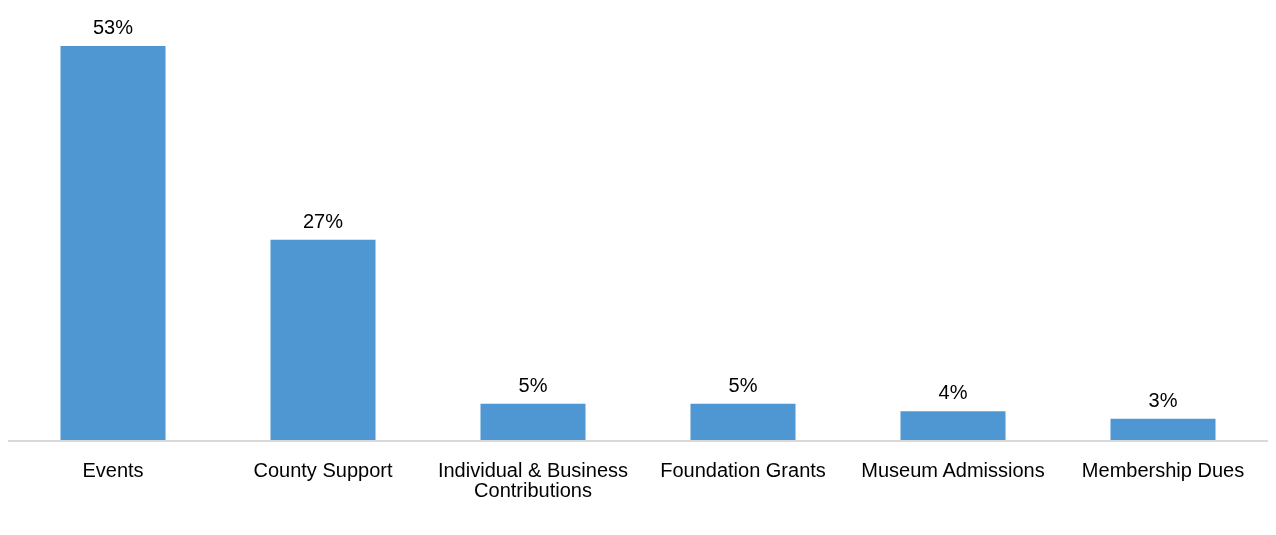 This screenshot has height=535, width=1276. What do you see at coordinates (953, 392) in the screenshot?
I see `data-label: 4%` at bounding box center [953, 392].